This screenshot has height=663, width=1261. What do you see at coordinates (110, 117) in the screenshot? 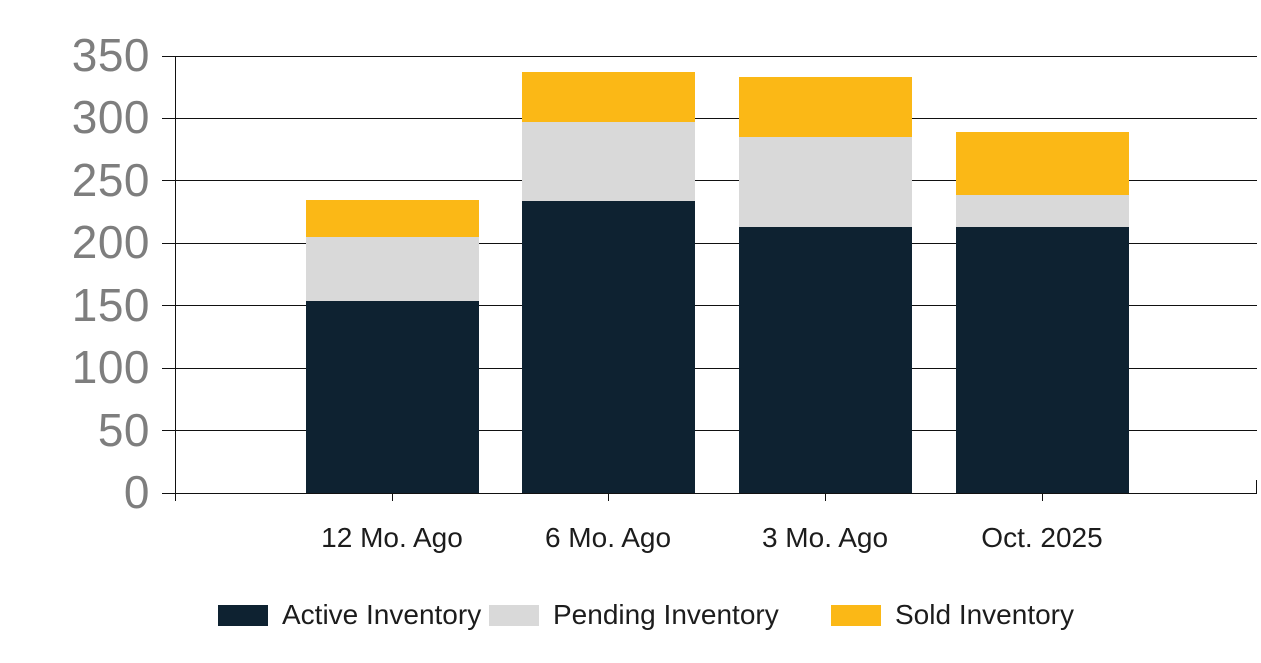
I see `y-axis-tick-label: 300` at bounding box center [110, 117].